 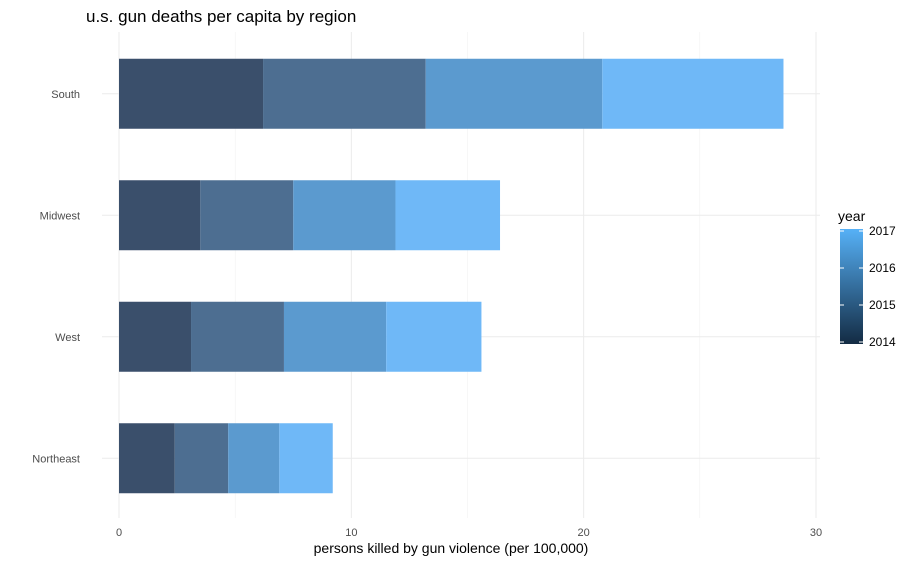 What do you see at coordinates (514, 93) in the screenshot?
I see `bar-south-2016` at bounding box center [514, 93].